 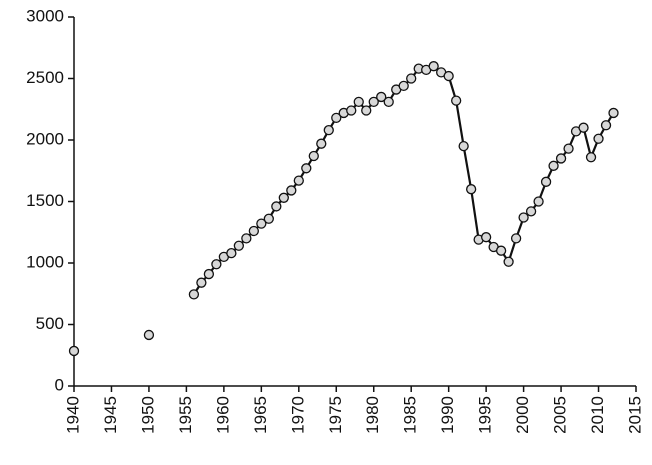 I want to click on x-tick-label: 2010, so click(x=597, y=415).